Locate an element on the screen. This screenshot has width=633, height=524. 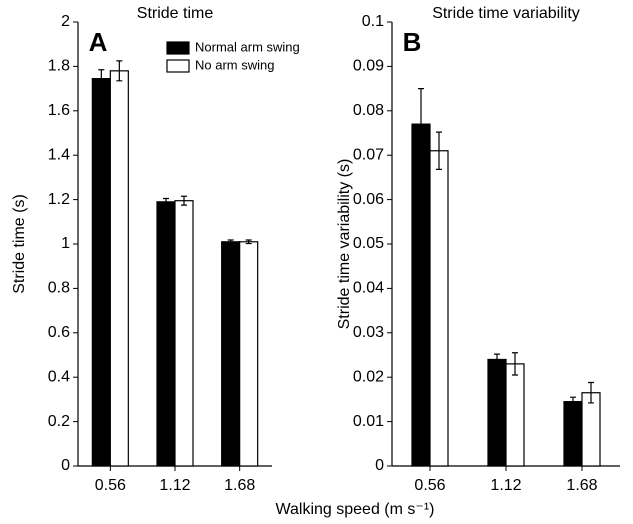
y-tick-label: 0.09 is located at coordinates (368, 66).